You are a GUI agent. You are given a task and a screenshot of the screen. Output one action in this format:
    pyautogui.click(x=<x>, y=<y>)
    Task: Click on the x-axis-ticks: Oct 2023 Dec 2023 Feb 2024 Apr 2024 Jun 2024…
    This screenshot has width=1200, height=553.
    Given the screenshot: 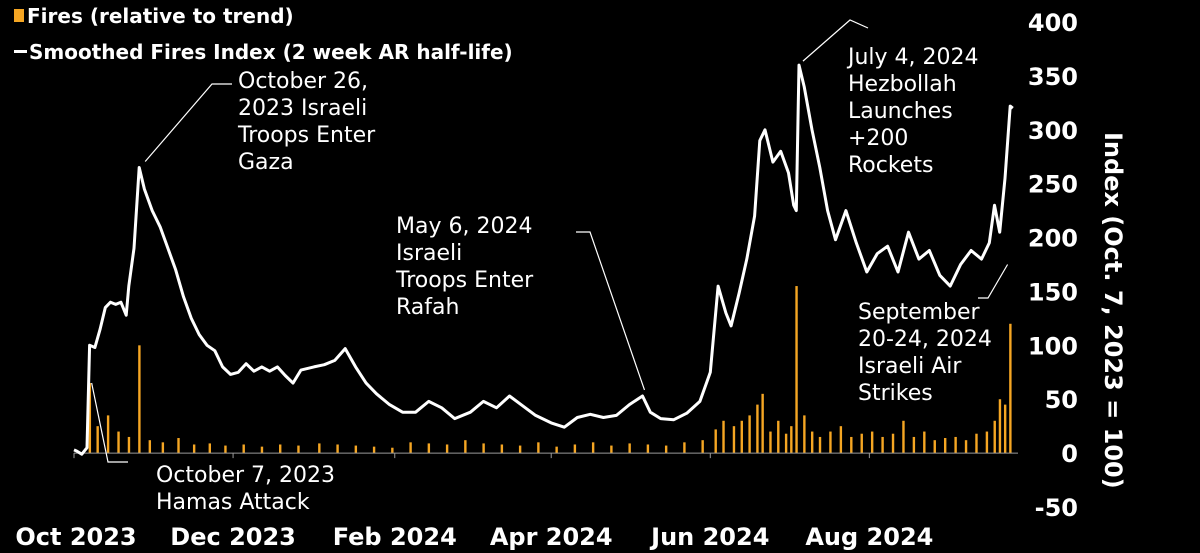 What is the action you would take?
    pyautogui.click(x=474, y=502)
    